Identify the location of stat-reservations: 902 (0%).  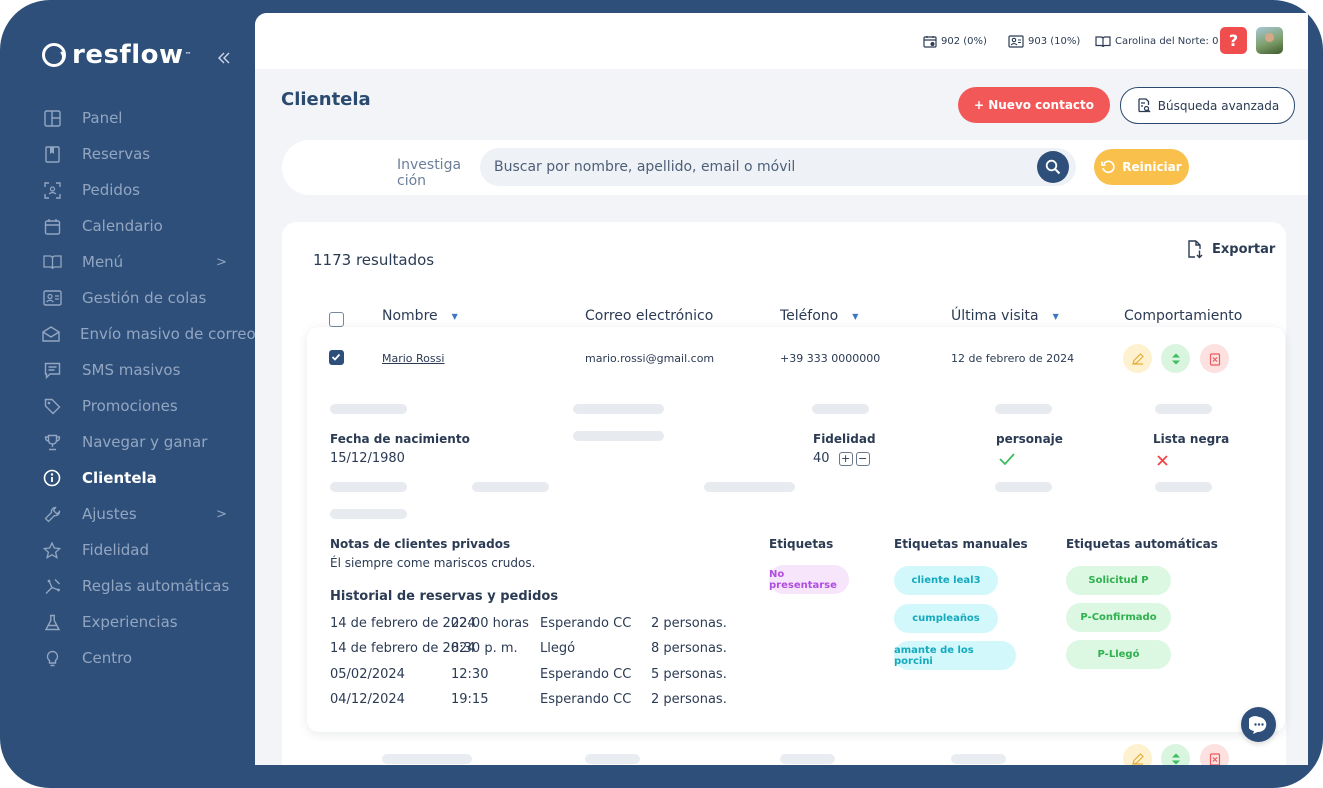
(955, 41).